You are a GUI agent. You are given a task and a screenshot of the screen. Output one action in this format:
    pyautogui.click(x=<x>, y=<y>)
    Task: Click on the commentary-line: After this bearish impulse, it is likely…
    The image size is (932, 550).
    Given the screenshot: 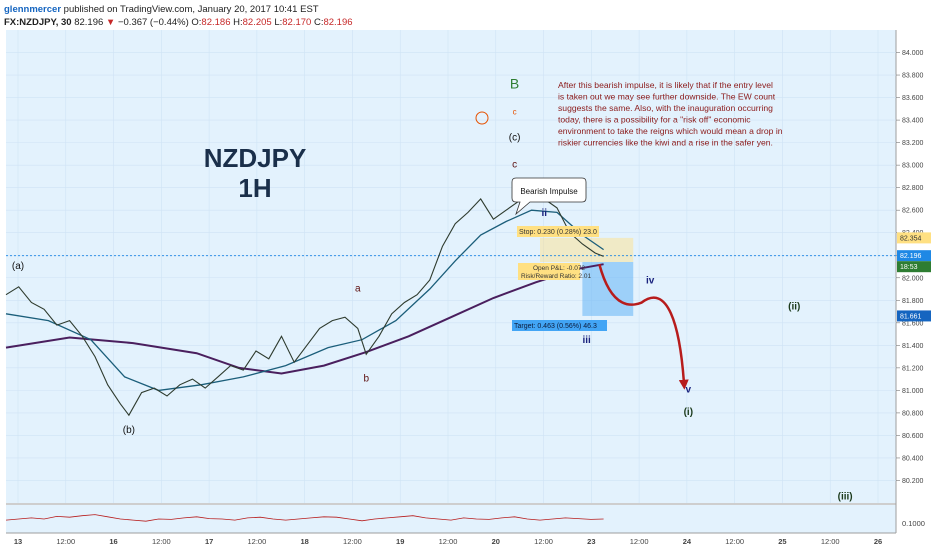 What is the action you would take?
    pyautogui.click(x=665, y=85)
    